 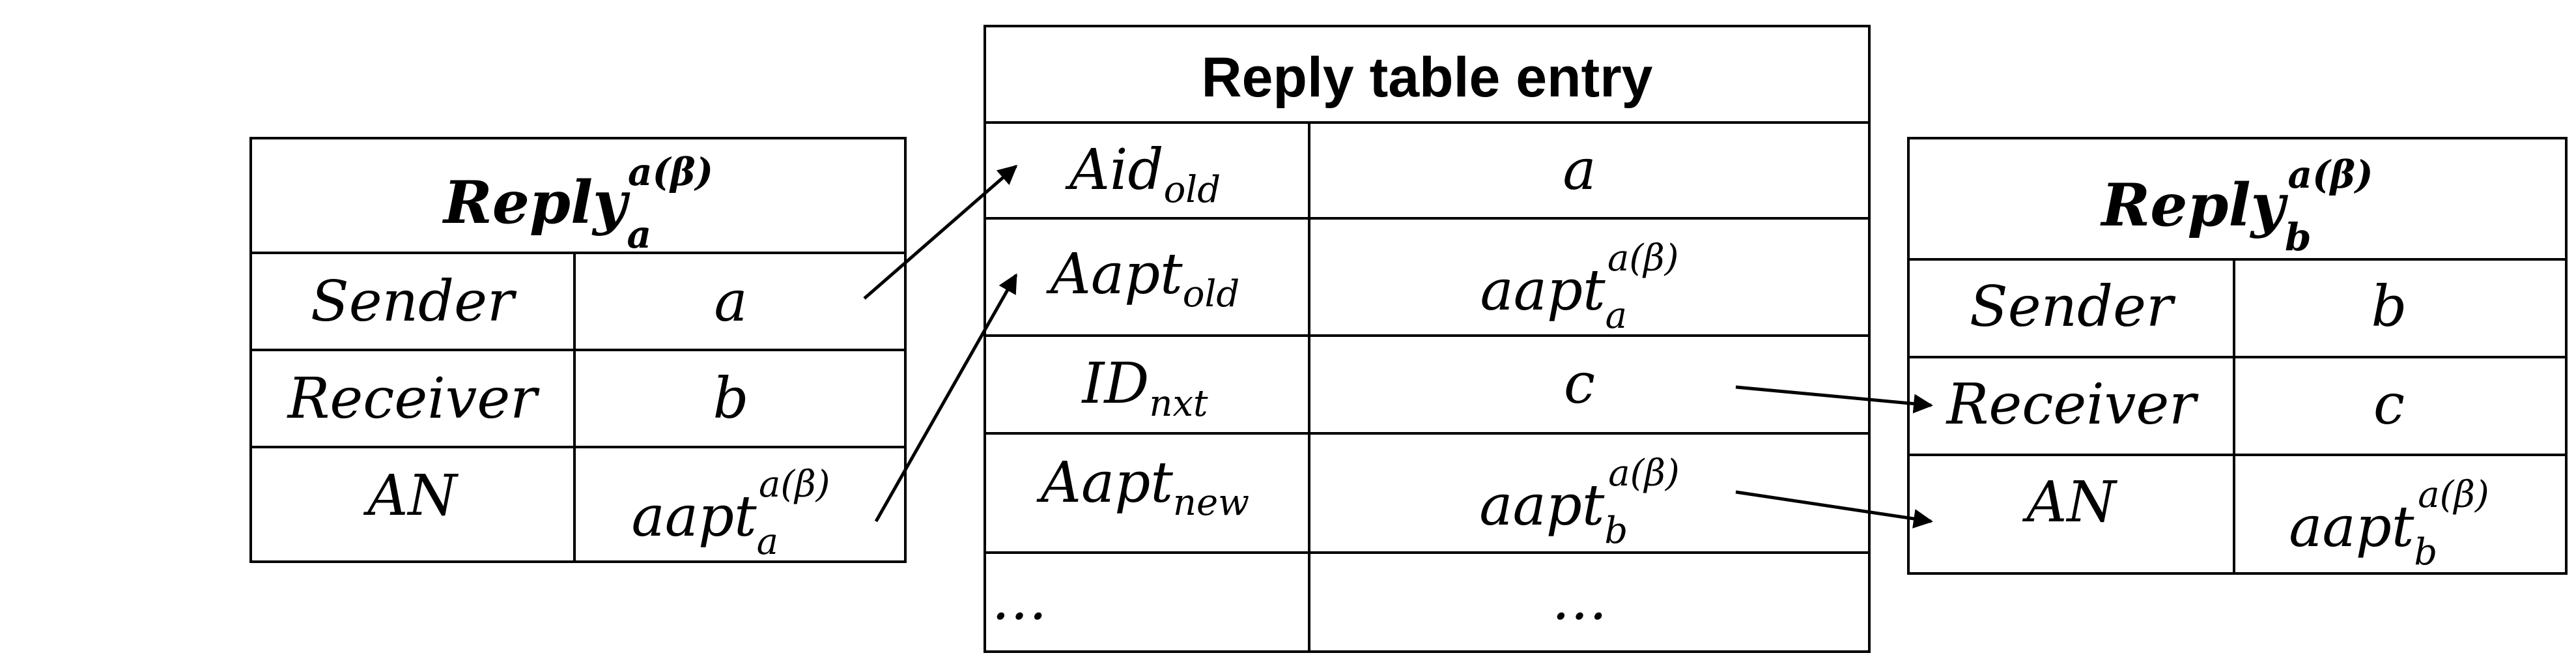 I want to click on right-title-superscript: a(β), so click(x=2330, y=175).